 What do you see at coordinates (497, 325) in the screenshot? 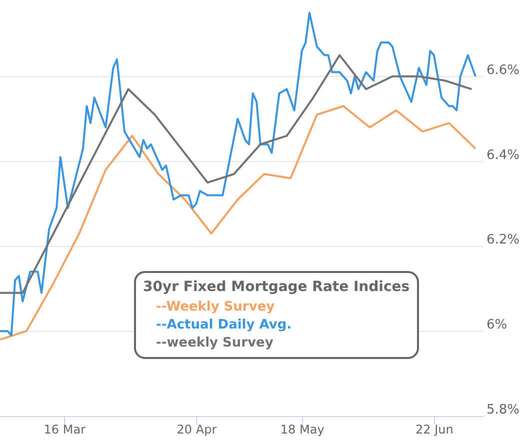
I see `y-tick-label: 6%` at bounding box center [497, 325].